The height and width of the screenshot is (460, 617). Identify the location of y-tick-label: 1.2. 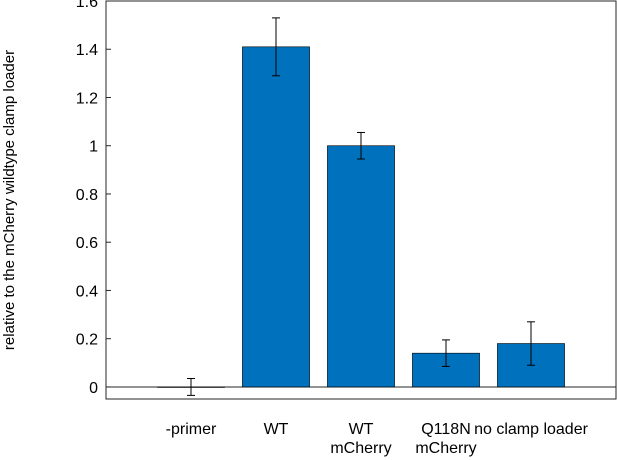
(87, 98).